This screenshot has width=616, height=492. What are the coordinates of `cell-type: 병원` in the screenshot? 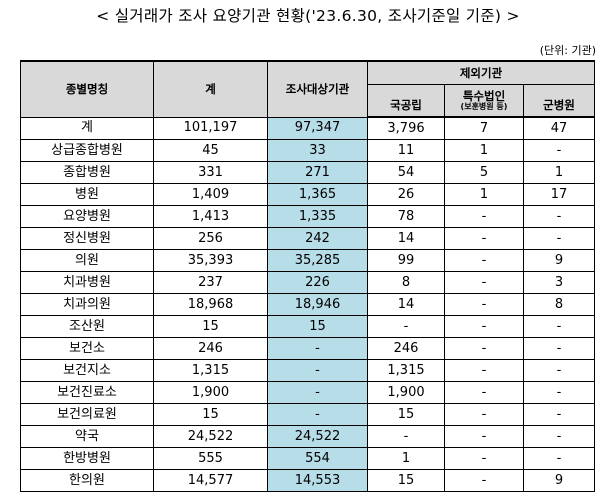 It's located at (87, 194).